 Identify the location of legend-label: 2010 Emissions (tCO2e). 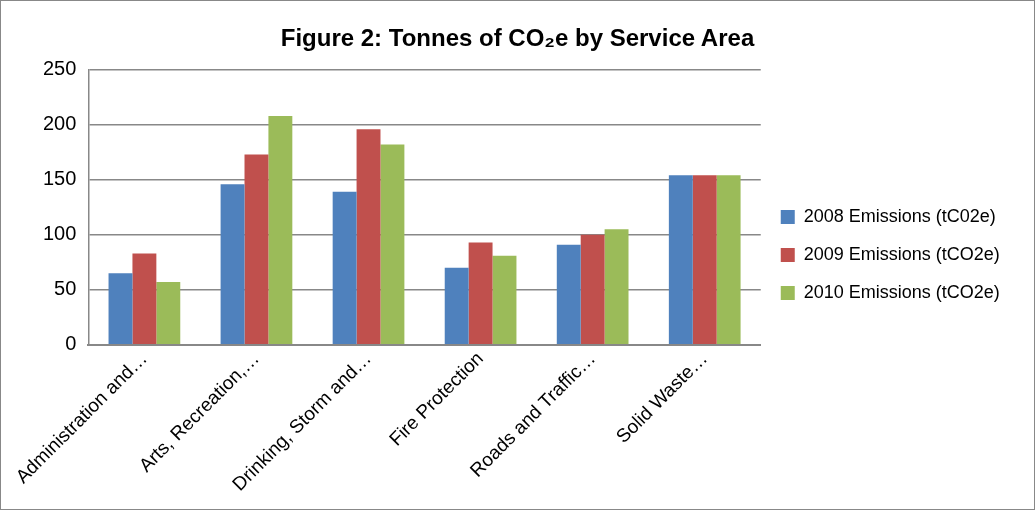
(901, 291).